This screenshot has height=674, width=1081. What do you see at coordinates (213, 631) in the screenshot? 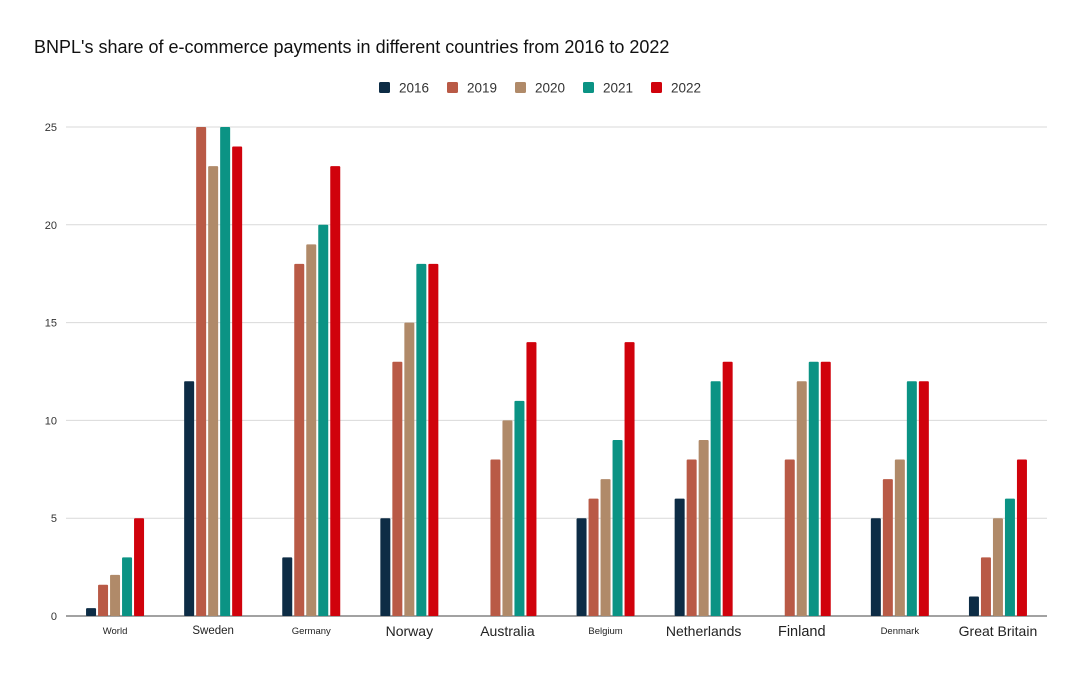
I see `x-tick-label: Sweden` at bounding box center [213, 631].